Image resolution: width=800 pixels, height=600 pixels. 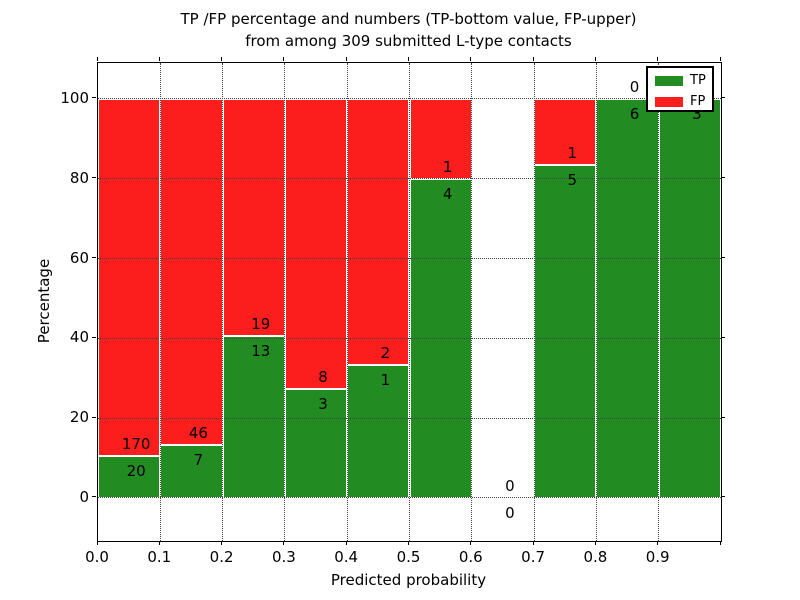 What do you see at coordinates (657, 557) in the screenshot?
I see `x-tick-label: 0.9` at bounding box center [657, 557].